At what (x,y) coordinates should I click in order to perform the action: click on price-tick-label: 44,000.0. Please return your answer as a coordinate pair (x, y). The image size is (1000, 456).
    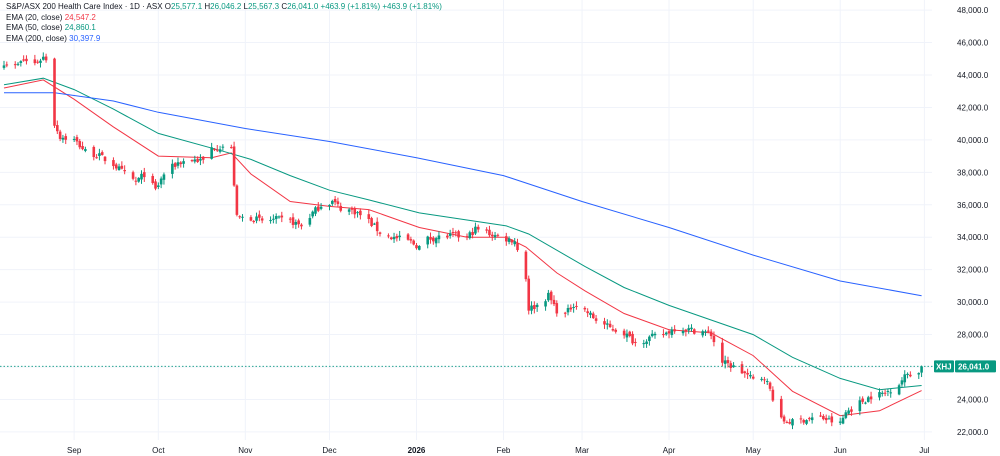
    Looking at the image, I should click on (973, 75).